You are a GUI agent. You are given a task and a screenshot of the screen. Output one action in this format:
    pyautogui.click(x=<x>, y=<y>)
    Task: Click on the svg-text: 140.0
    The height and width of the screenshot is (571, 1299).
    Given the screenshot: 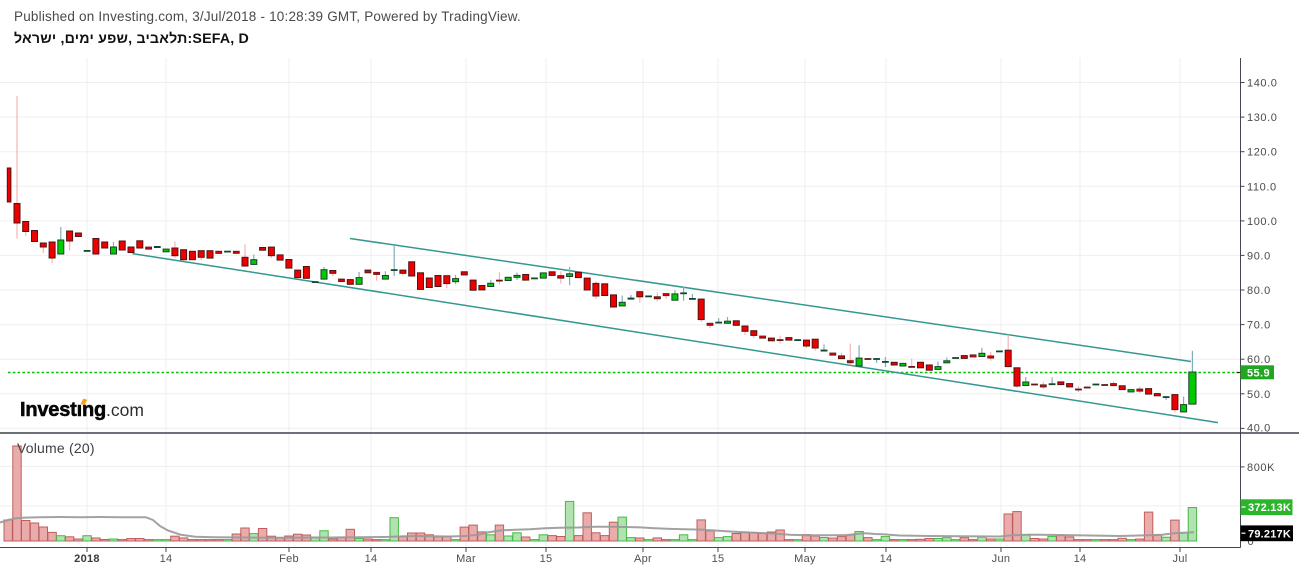 What is the action you would take?
    pyautogui.click(x=1262, y=84)
    